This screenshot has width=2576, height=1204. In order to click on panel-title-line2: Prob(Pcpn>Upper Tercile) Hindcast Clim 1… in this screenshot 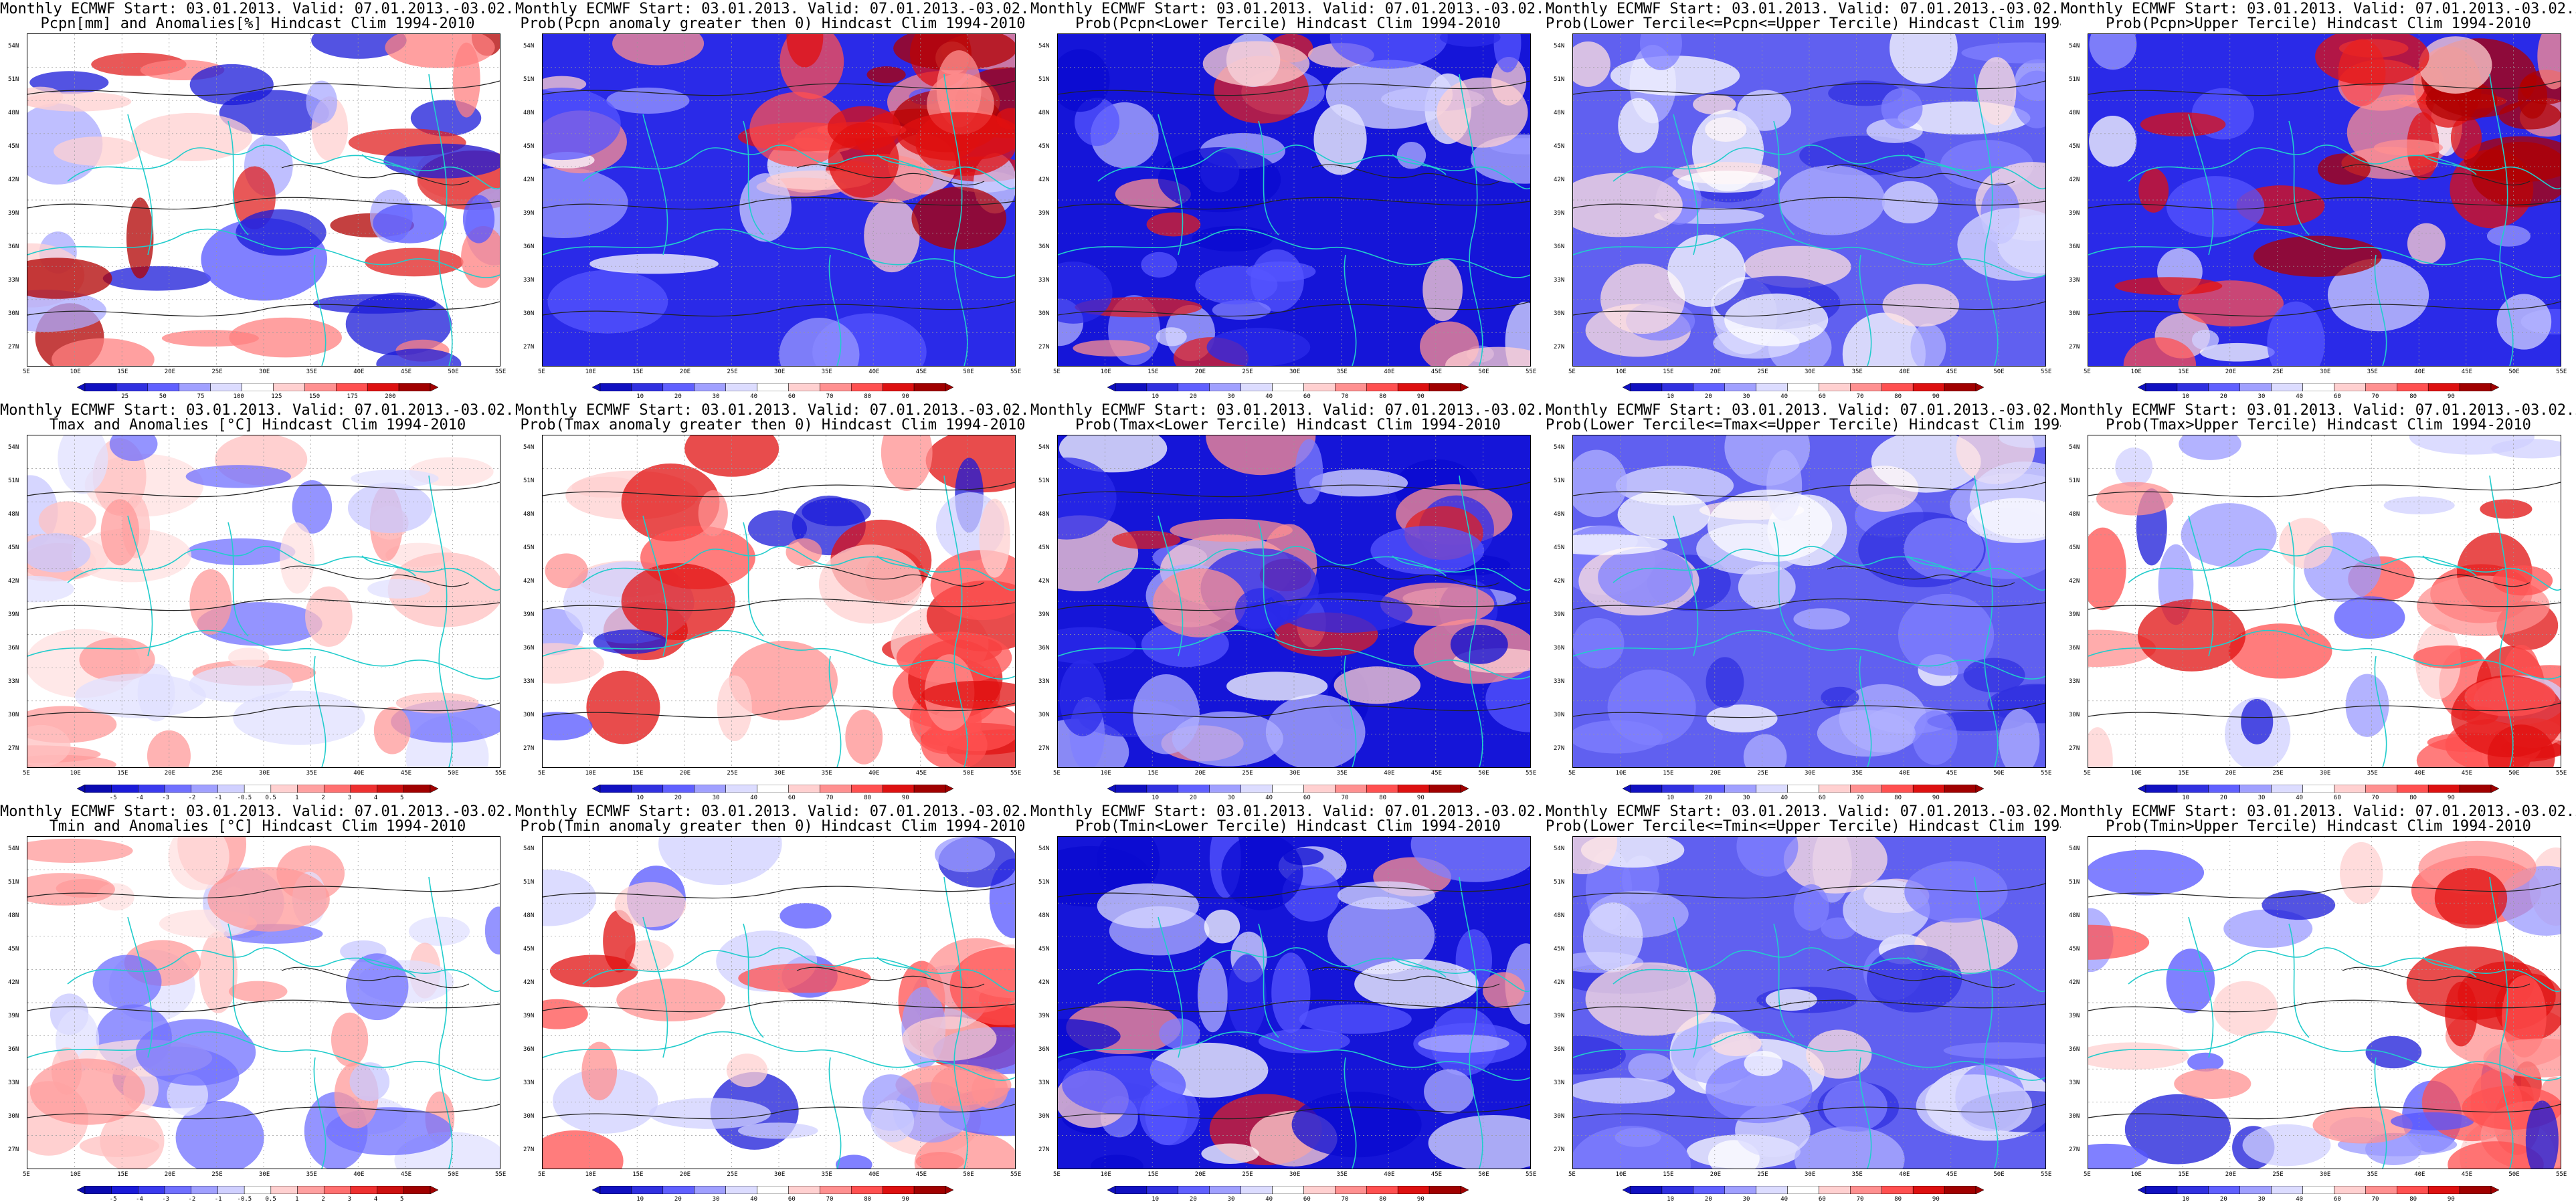, I will do `click(2318, 23)`.